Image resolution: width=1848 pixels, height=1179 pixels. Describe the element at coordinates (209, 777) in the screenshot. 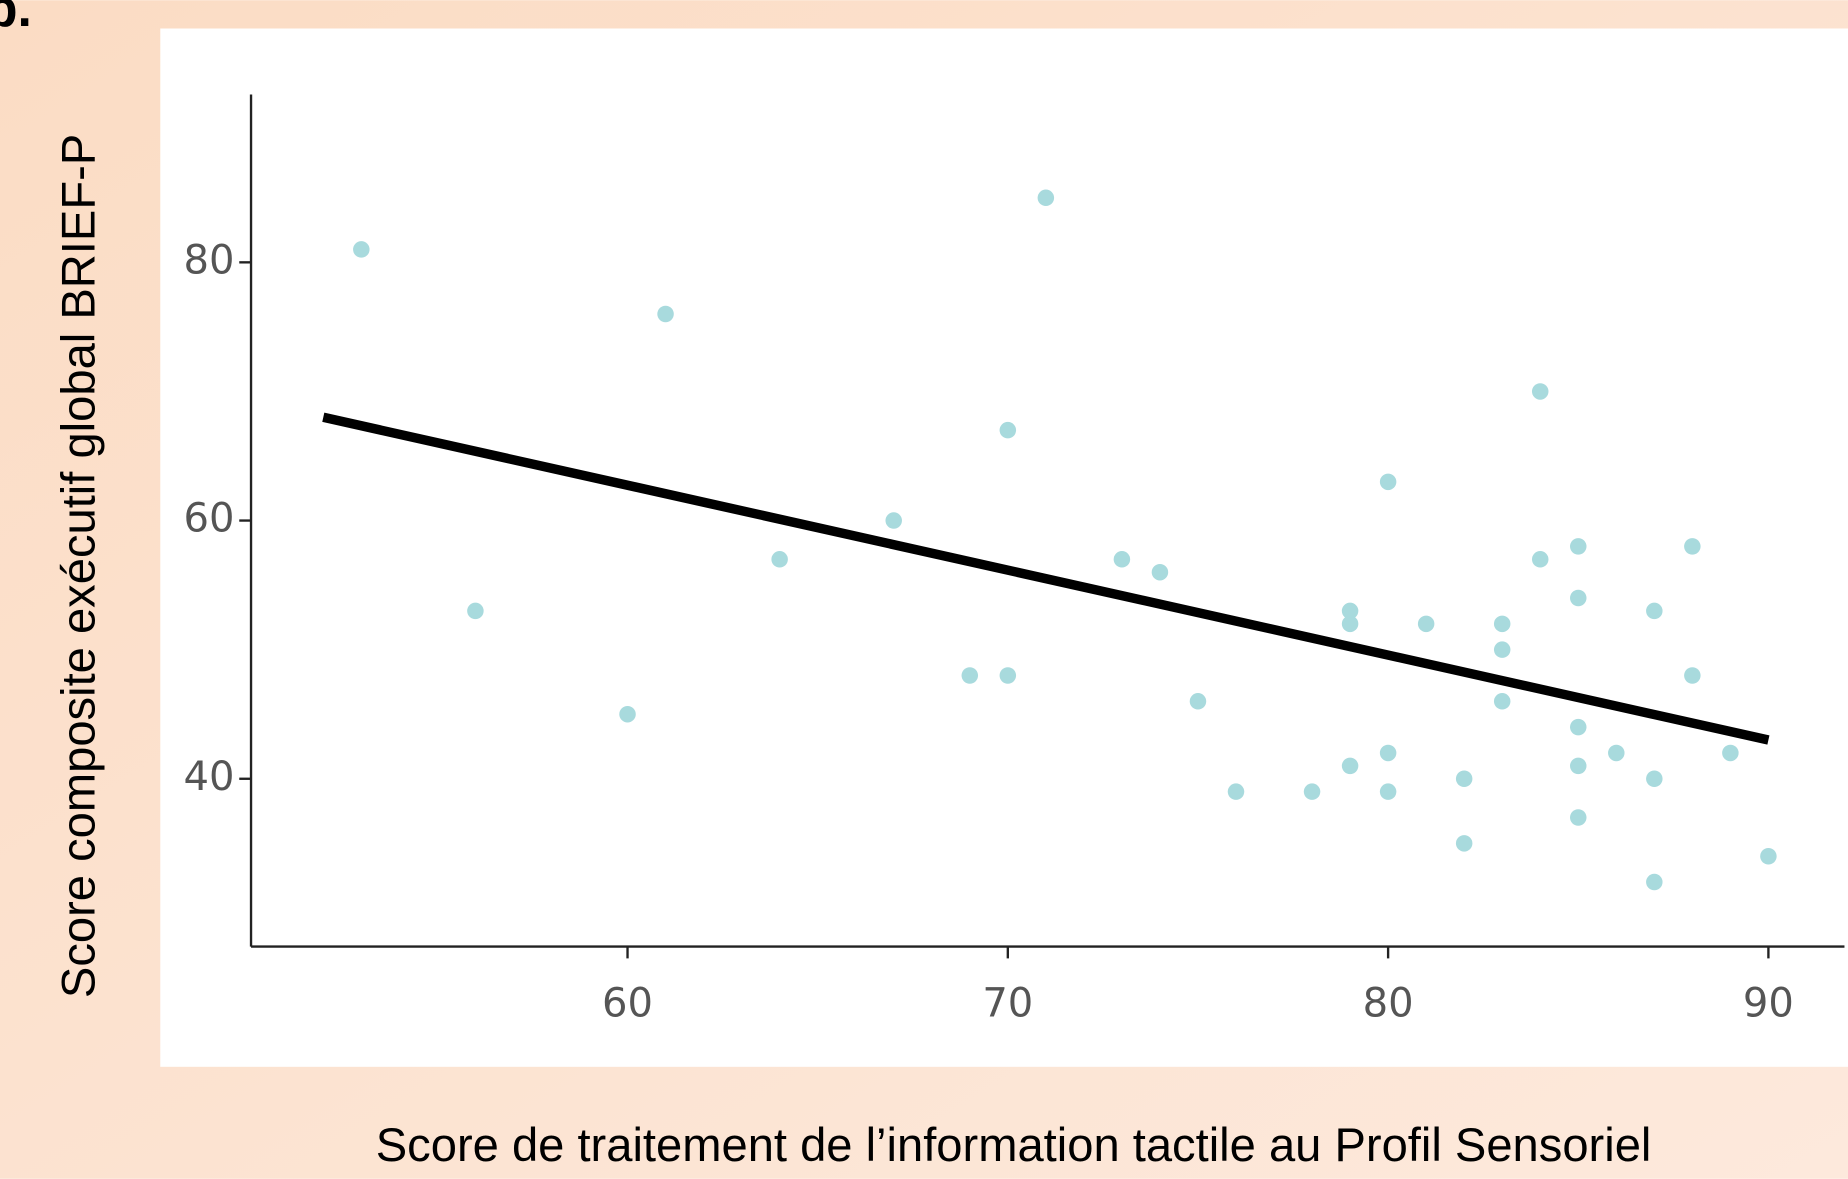

I see `y-tick-label: 40` at that location.